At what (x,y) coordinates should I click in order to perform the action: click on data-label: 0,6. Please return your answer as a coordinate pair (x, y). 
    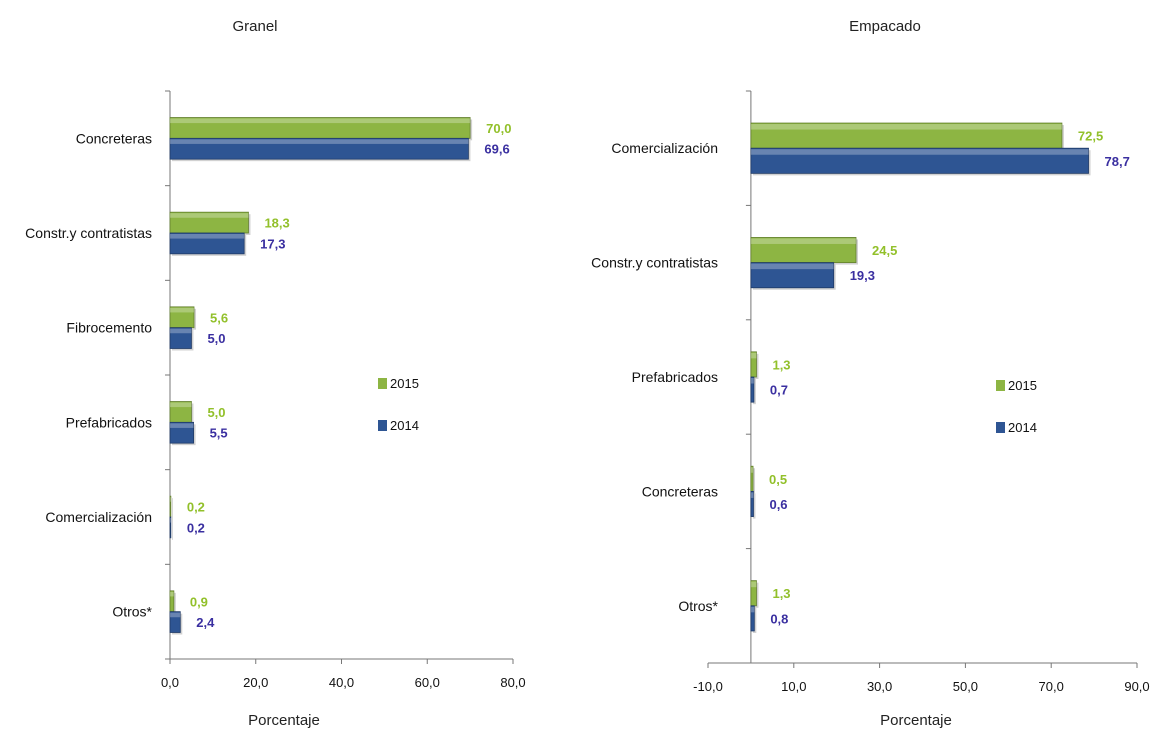
    Looking at the image, I should click on (778, 504).